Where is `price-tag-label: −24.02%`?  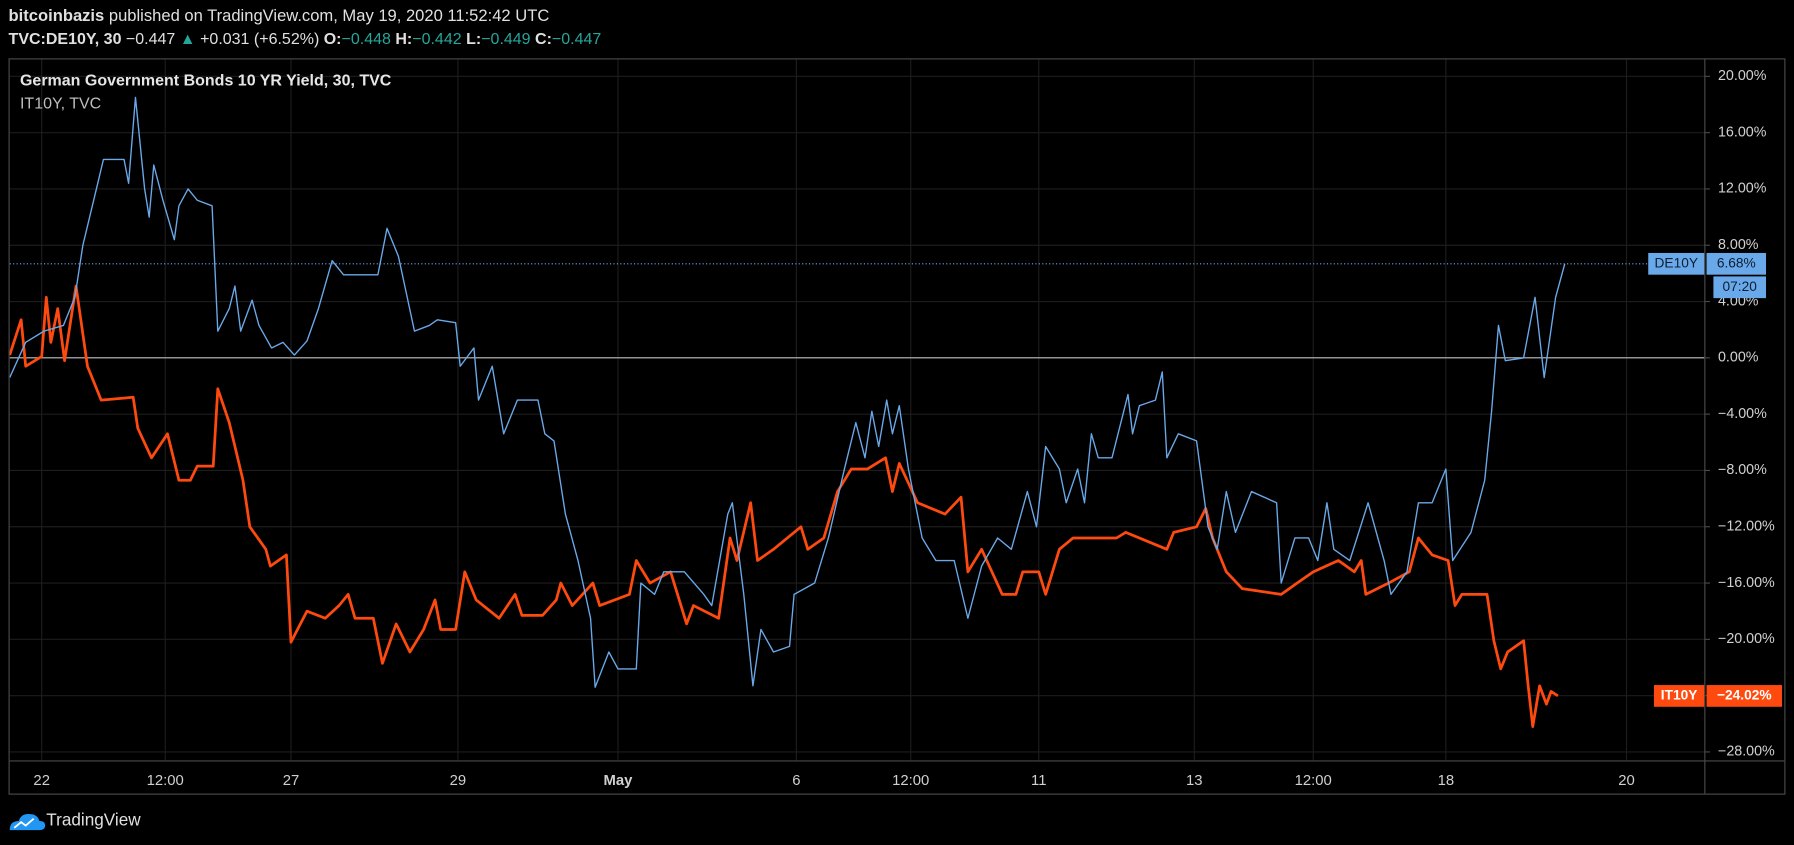 price-tag-label: −24.02% is located at coordinates (1744, 695).